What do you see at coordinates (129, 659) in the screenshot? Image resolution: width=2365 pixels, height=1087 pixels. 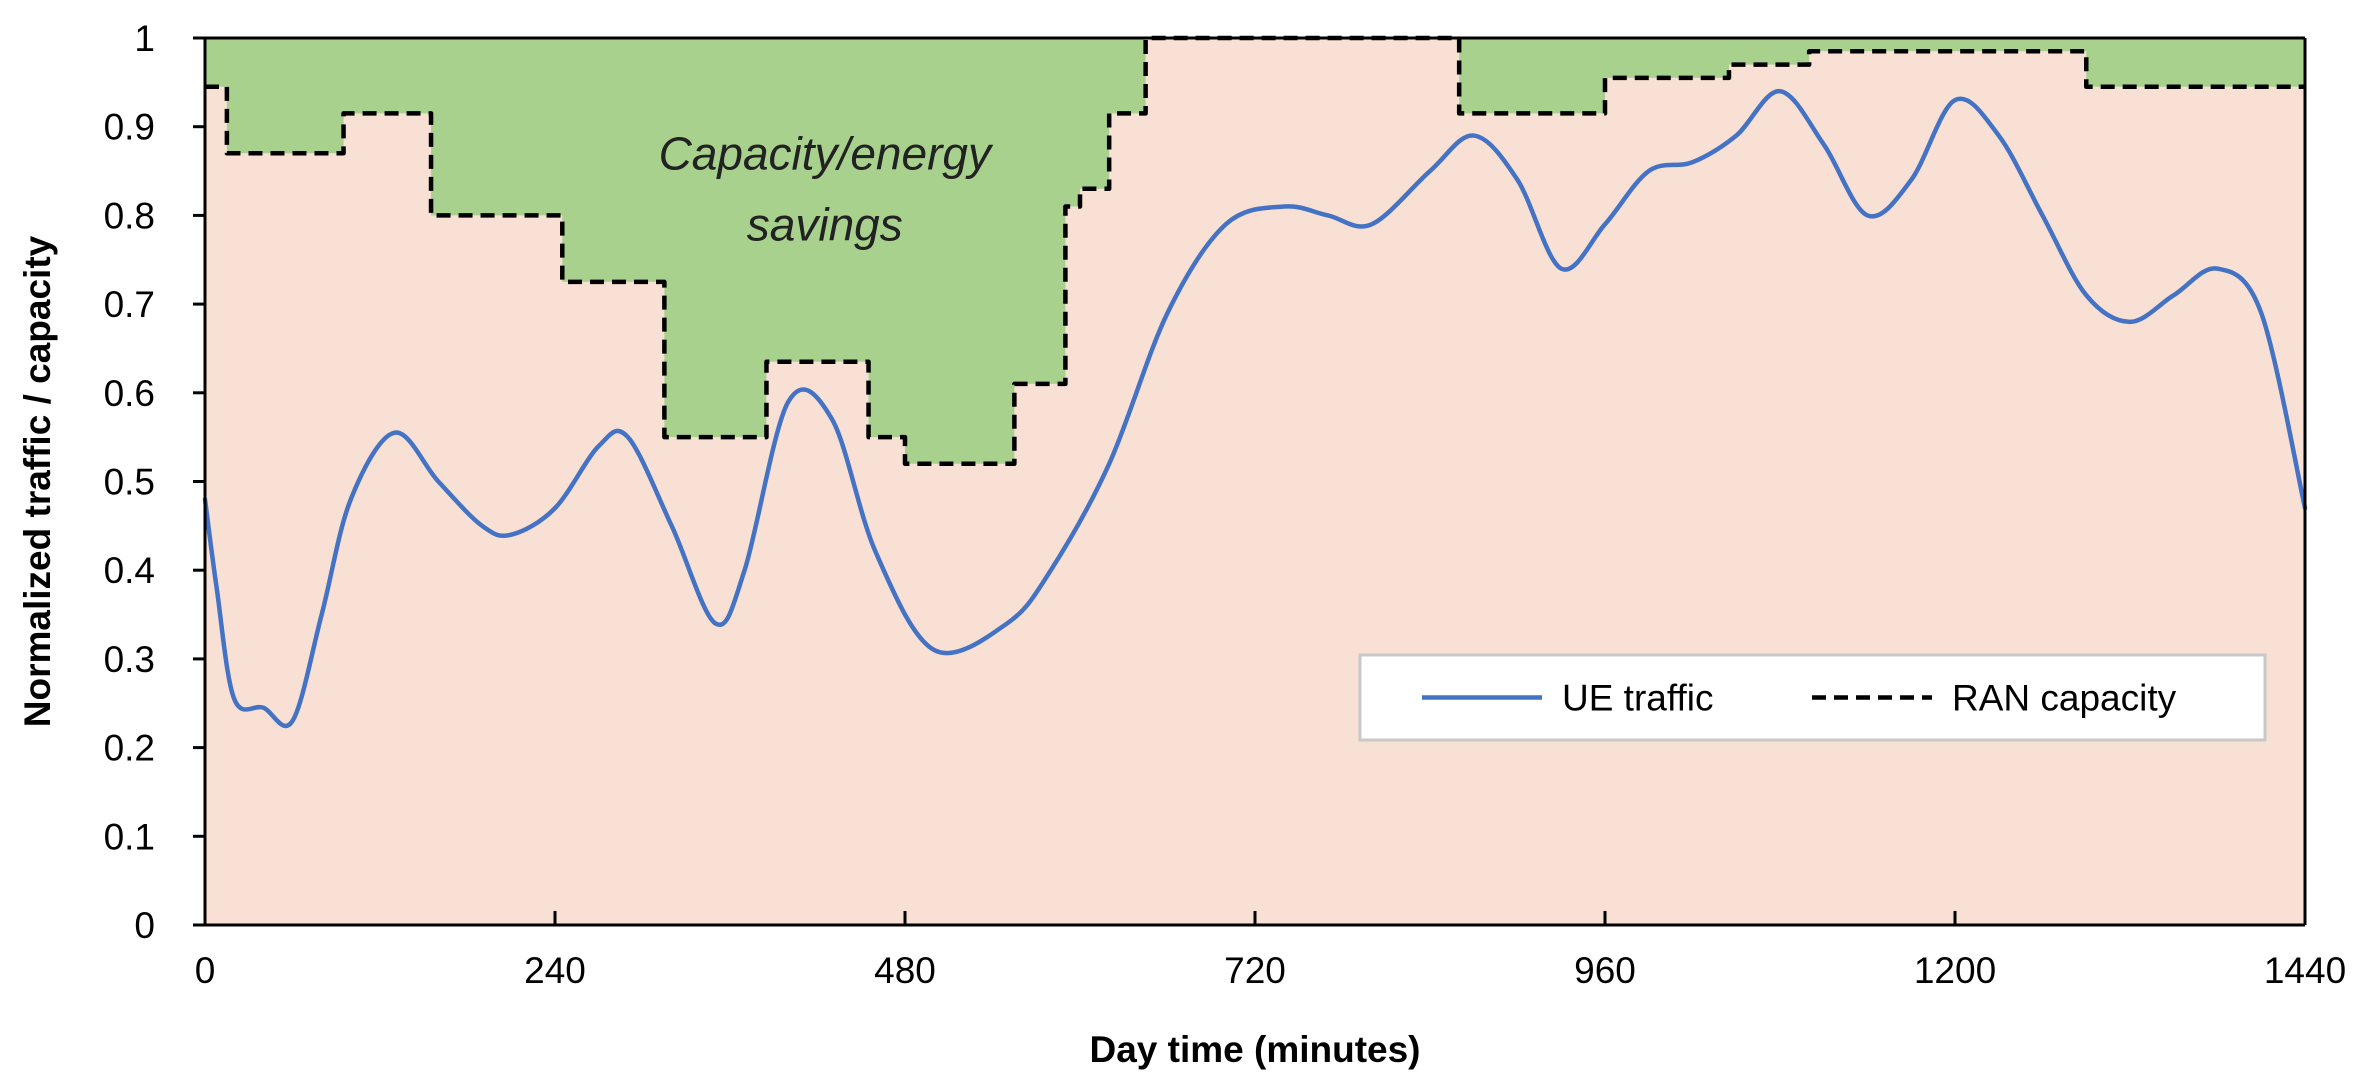 I see `y-tick-label: 0.3` at bounding box center [129, 659].